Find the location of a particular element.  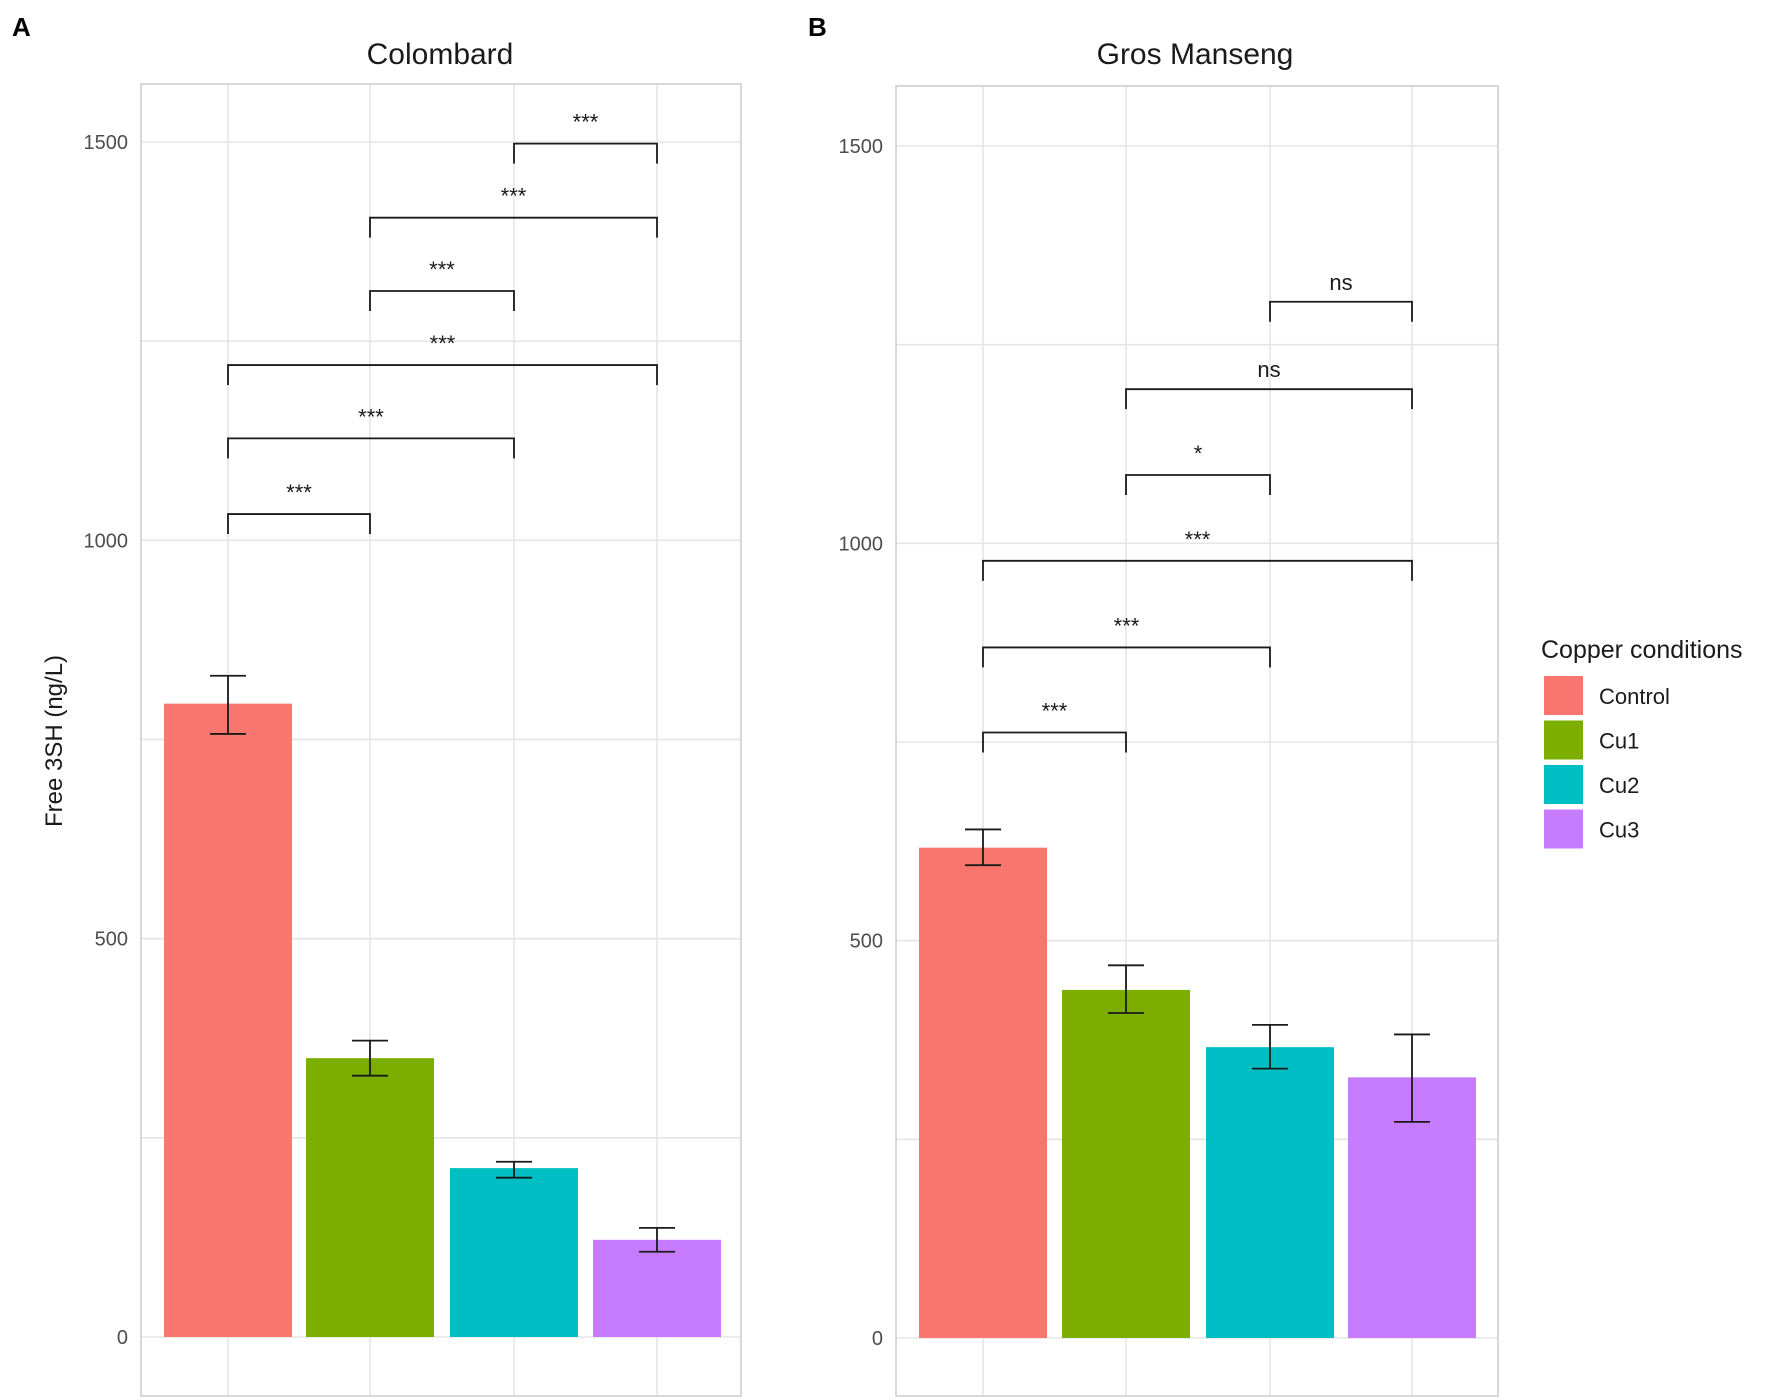

panel-b-bracket-label-4: ns is located at coordinates (1268, 369).